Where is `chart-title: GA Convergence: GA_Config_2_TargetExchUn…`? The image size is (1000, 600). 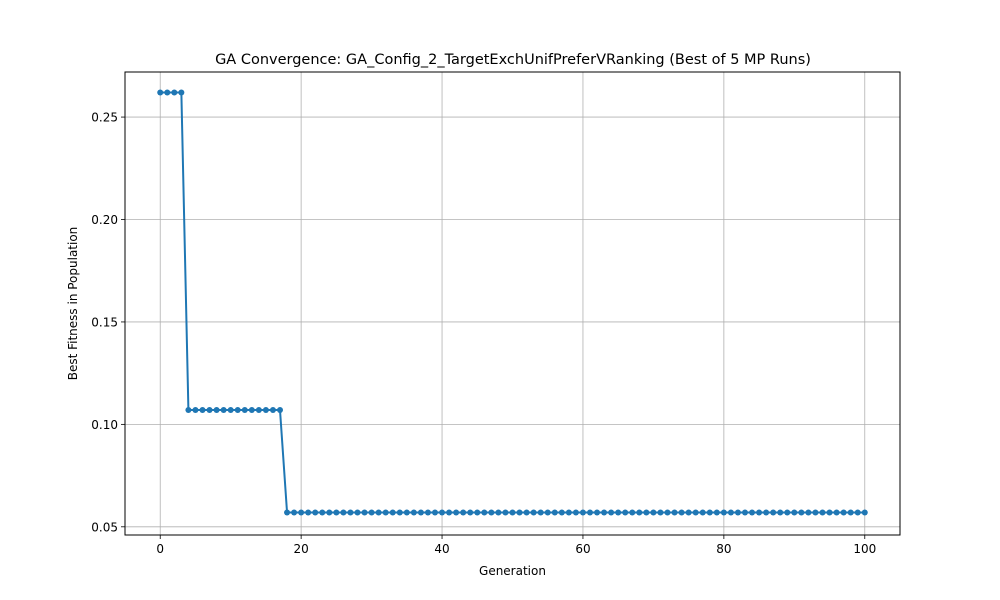
chart-title: GA Convergence: GA_Config_2_TargetExchUn… is located at coordinates (513, 60).